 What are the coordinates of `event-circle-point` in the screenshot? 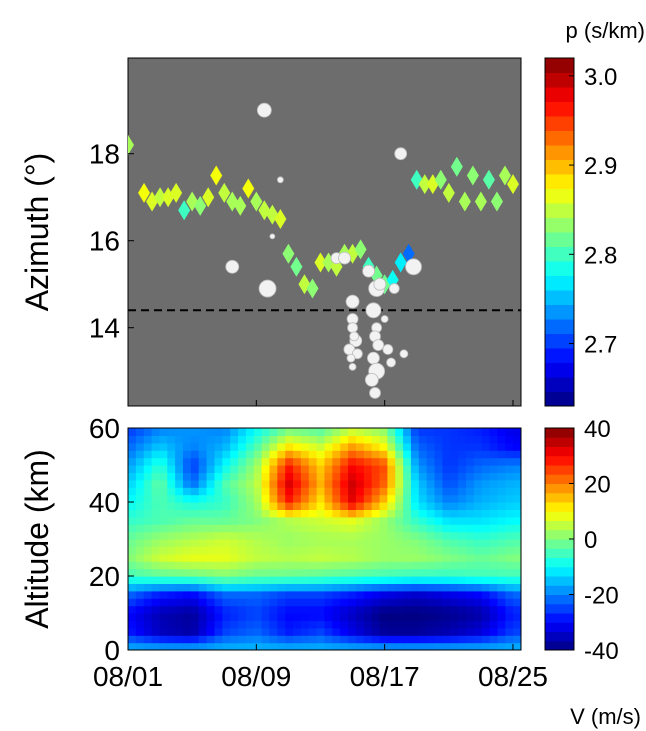 It's located at (373, 358).